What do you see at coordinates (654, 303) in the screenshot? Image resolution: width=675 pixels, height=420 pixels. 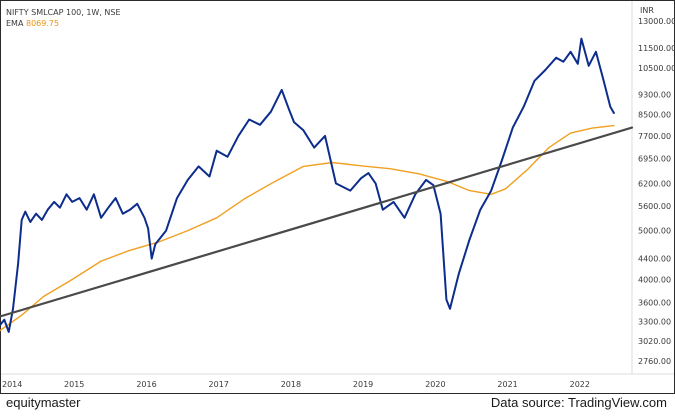 I see `y-tick-label: 3600.00` at bounding box center [654, 303].